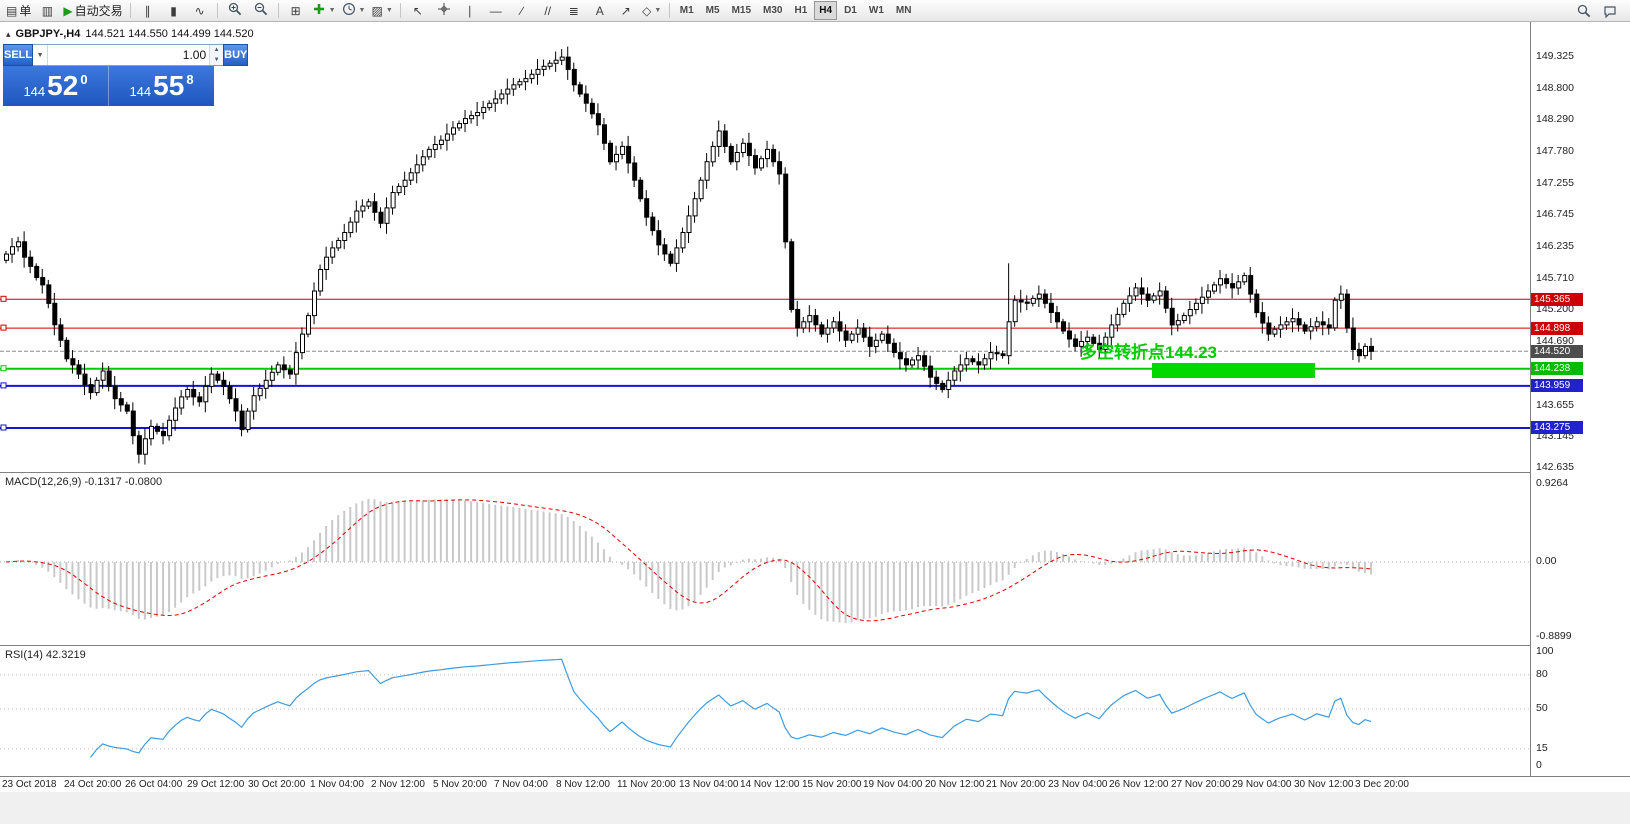 This screenshot has width=1630, height=824. What do you see at coordinates (92, 11) in the screenshot?
I see `autotrading-button: ▶ 自动交易` at bounding box center [92, 11].